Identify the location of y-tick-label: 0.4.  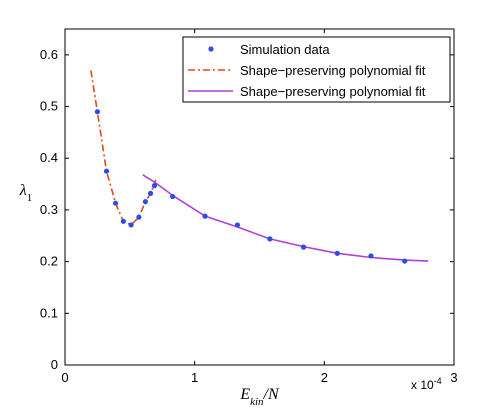
(49, 157).